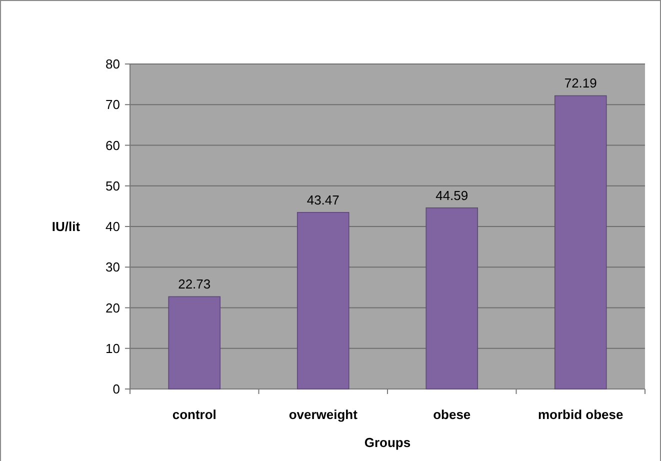 Image resolution: width=661 pixels, height=461 pixels. Describe the element at coordinates (113, 308) in the screenshot. I see `y-tick-label: 20` at that location.